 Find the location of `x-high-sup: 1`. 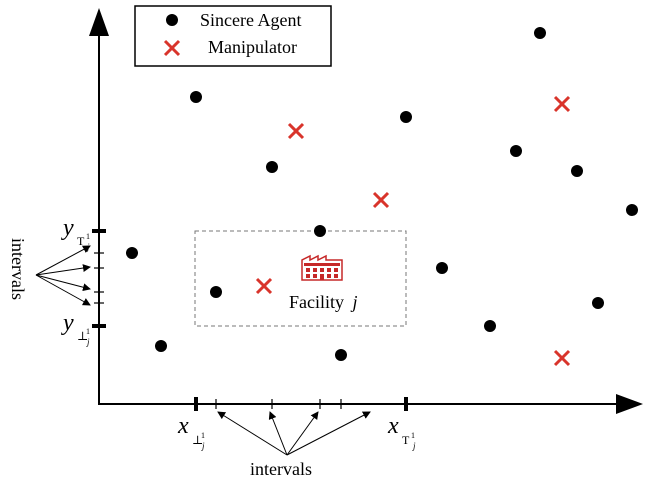

x-high-sup: 1 is located at coordinates (413, 435).